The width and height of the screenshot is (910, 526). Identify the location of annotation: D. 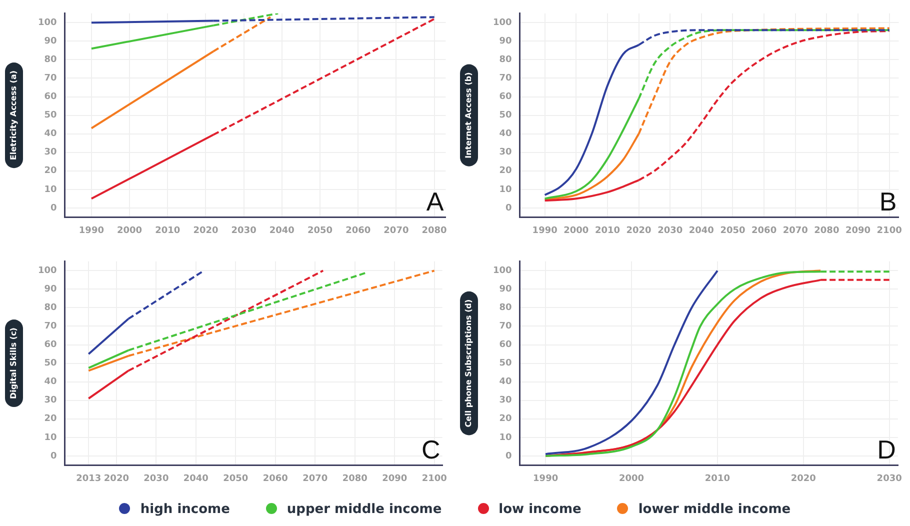
(886, 449).